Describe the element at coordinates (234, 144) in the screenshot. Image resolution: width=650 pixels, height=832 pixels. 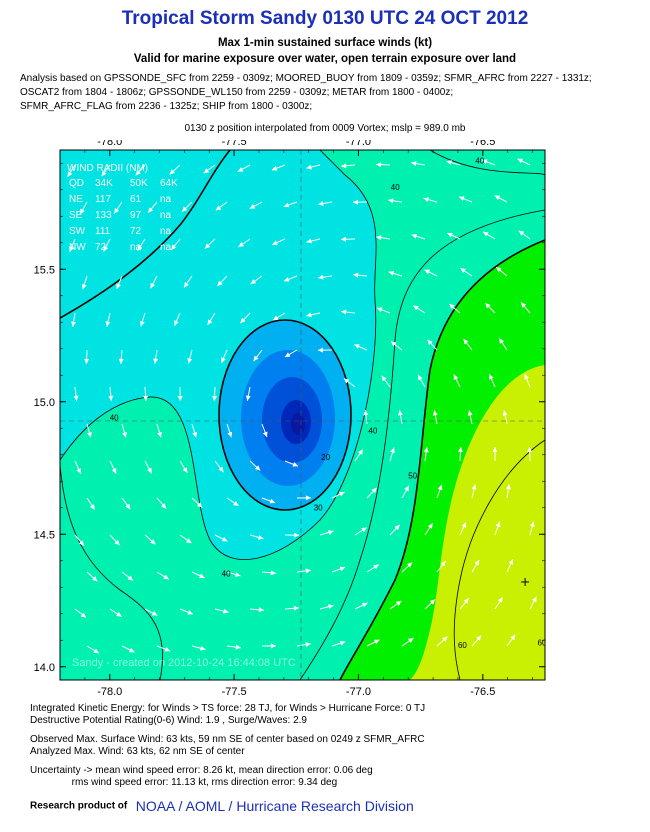
I see `x-tick-label-top: -77.5` at that location.